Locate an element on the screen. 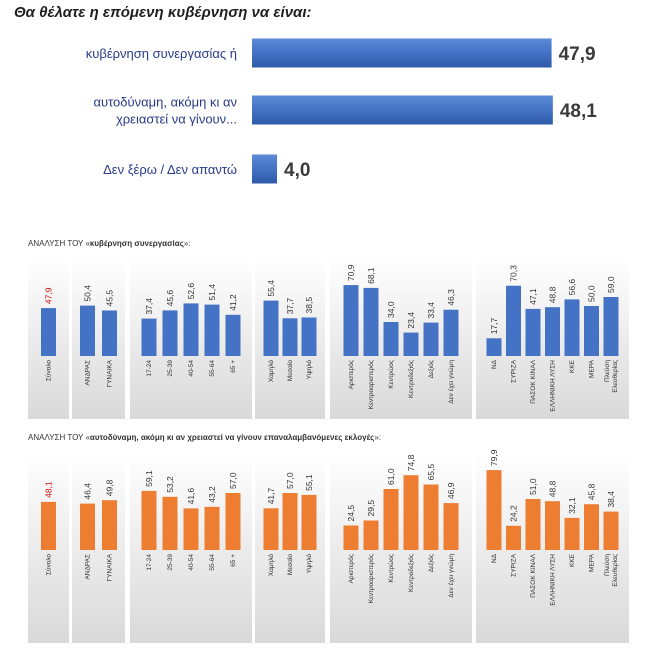  analysis-category-label: ΓΥΝΑΙΚΑ is located at coordinates (110, 373).